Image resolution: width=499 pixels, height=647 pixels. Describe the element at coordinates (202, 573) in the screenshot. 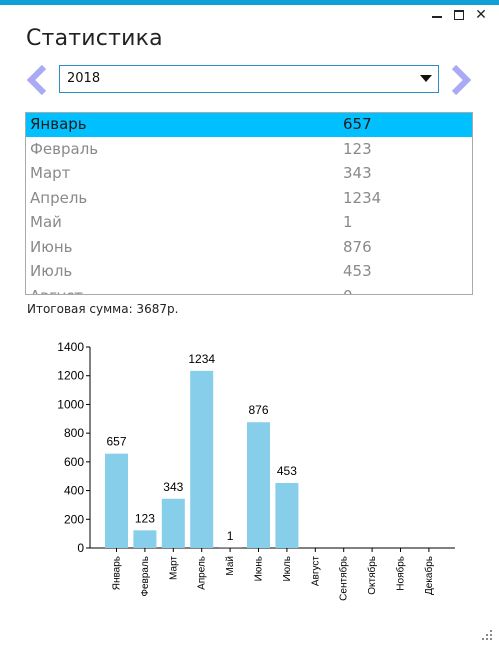

I see `x-tick-label: Апрель` at that location.